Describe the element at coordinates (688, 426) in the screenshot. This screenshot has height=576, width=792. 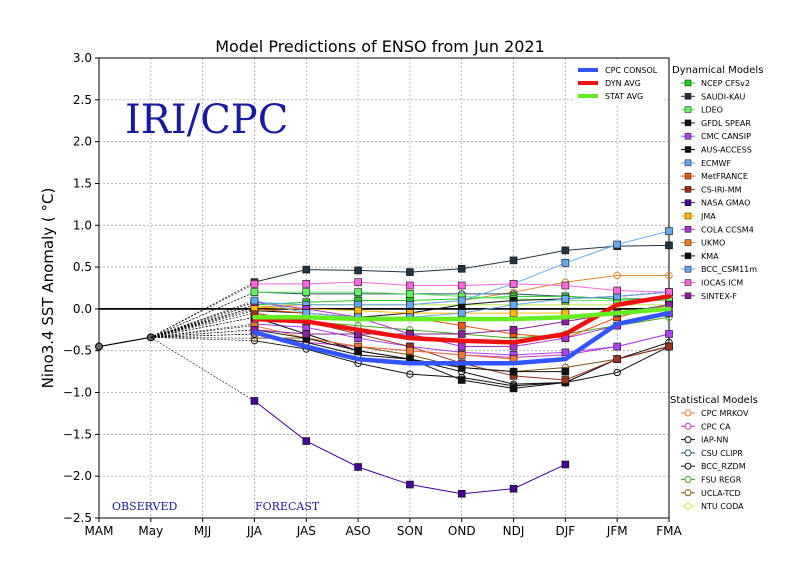
I see `stat-legend-marker-cpc-ca` at that location.